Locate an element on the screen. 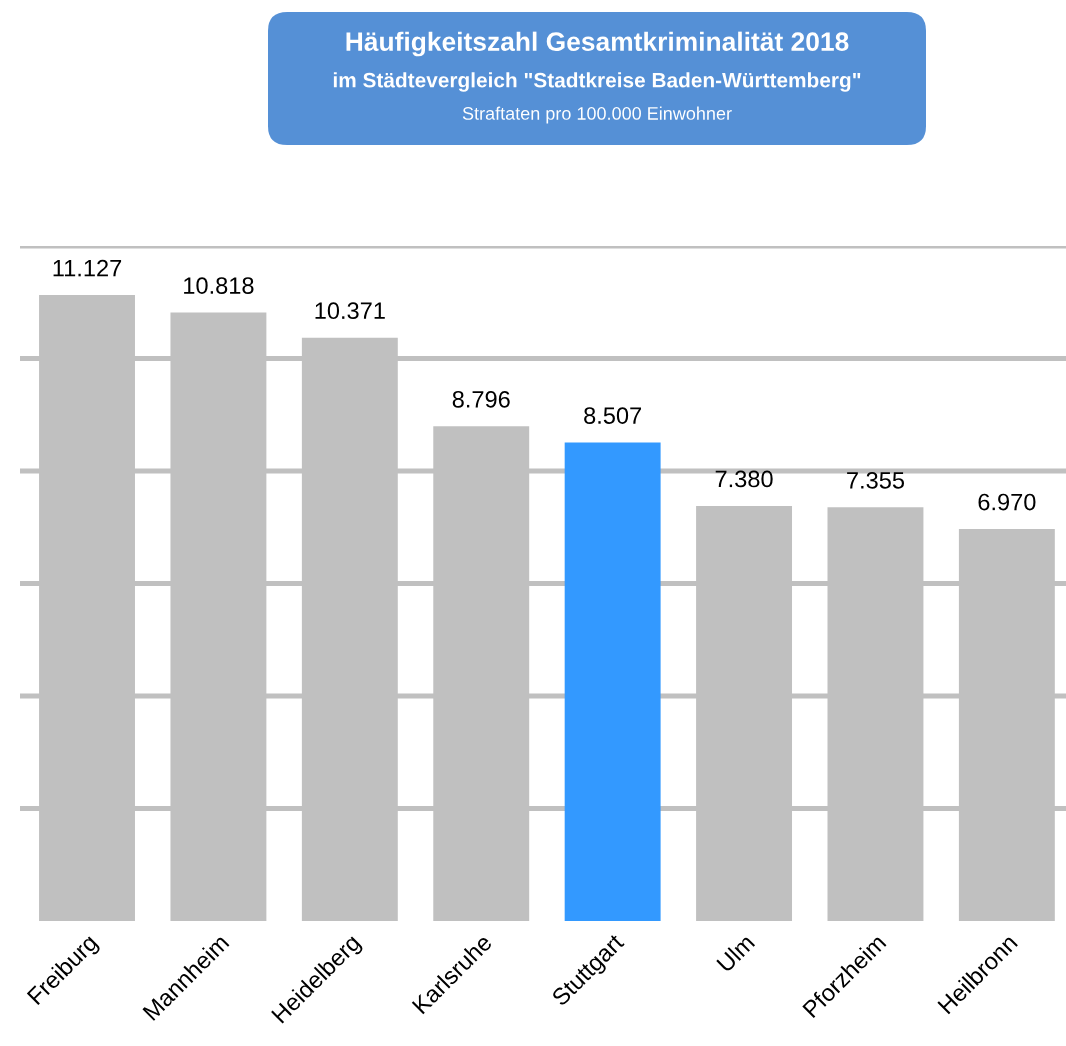 Image resolution: width=1066 pixels, height=1046 pixels. data-label: 10.818 is located at coordinates (219, 285).